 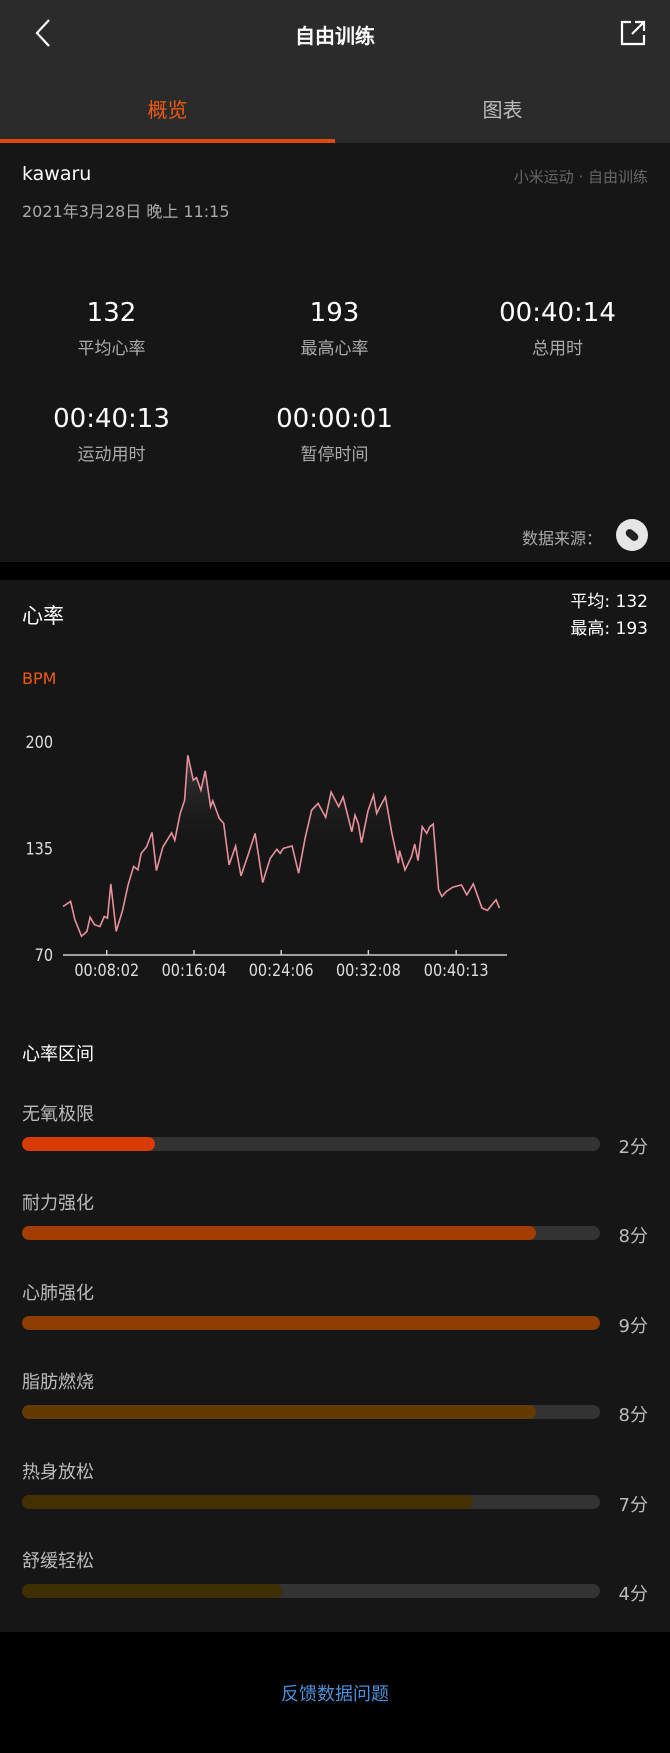 What do you see at coordinates (58, 1054) in the screenshot?
I see `zones-title: 心率区间` at bounding box center [58, 1054].